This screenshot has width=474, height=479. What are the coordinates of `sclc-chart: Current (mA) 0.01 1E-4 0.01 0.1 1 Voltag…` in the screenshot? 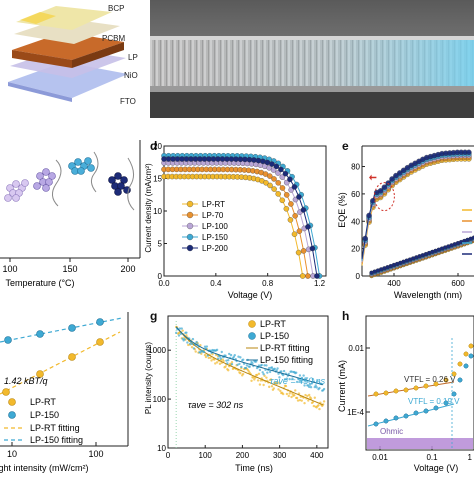 It's located at (405, 394).